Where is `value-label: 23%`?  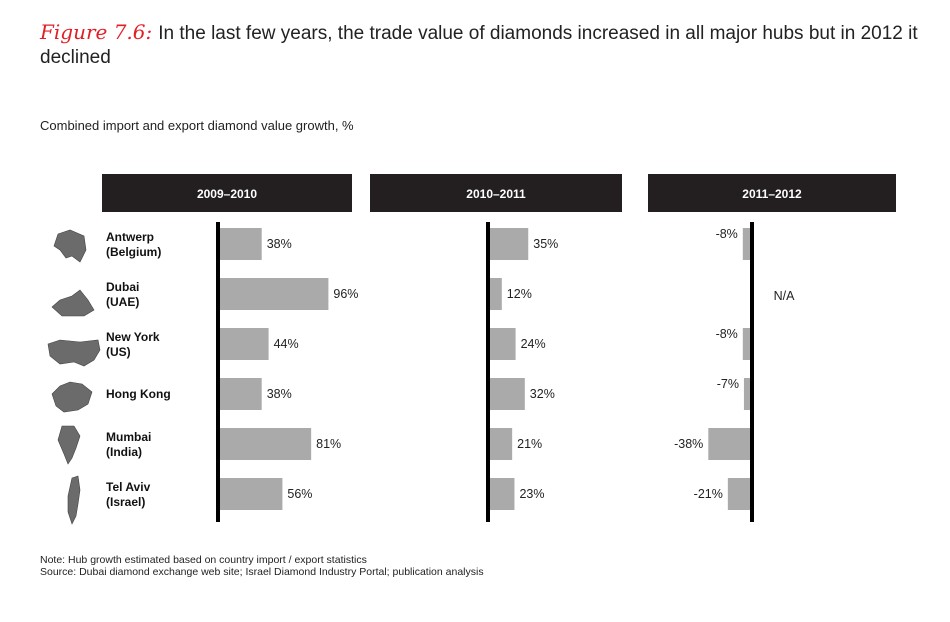 value-label: 23% is located at coordinates (531, 494).